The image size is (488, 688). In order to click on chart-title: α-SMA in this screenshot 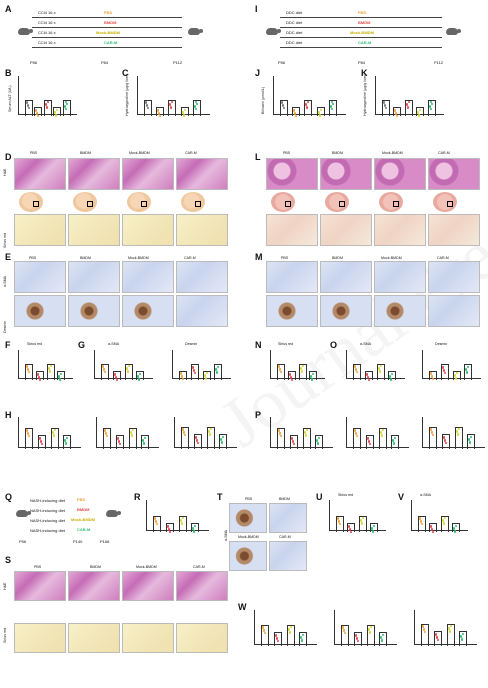, I will do `click(426, 495)`.